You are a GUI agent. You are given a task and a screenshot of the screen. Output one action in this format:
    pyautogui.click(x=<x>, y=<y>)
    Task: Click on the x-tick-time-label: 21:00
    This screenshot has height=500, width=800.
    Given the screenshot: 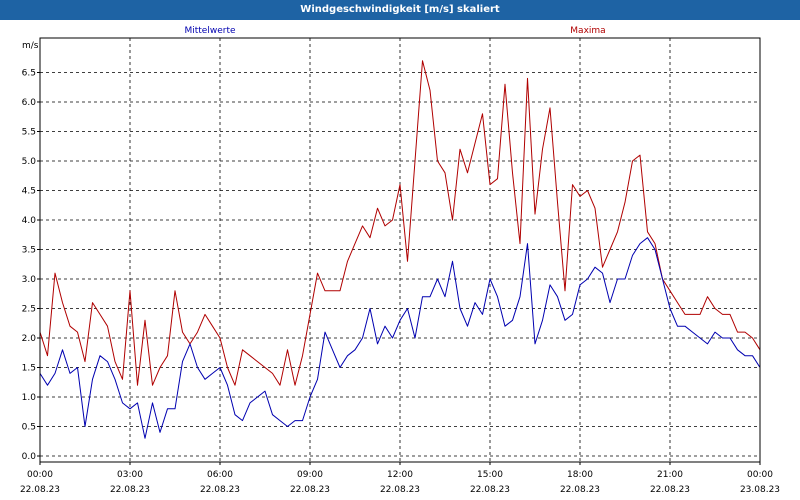 What is the action you would take?
    pyautogui.click(x=670, y=475)
    